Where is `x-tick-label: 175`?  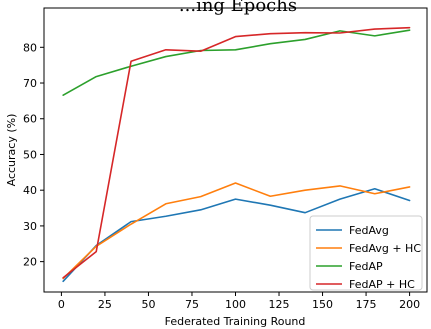
x-tick-label: 175 is located at coordinates (366, 304).